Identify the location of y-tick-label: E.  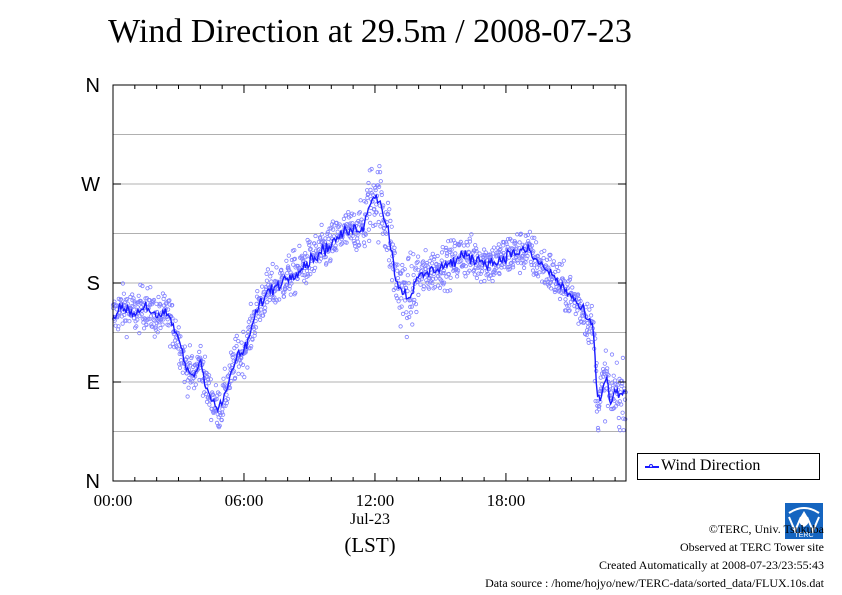
(93, 383).